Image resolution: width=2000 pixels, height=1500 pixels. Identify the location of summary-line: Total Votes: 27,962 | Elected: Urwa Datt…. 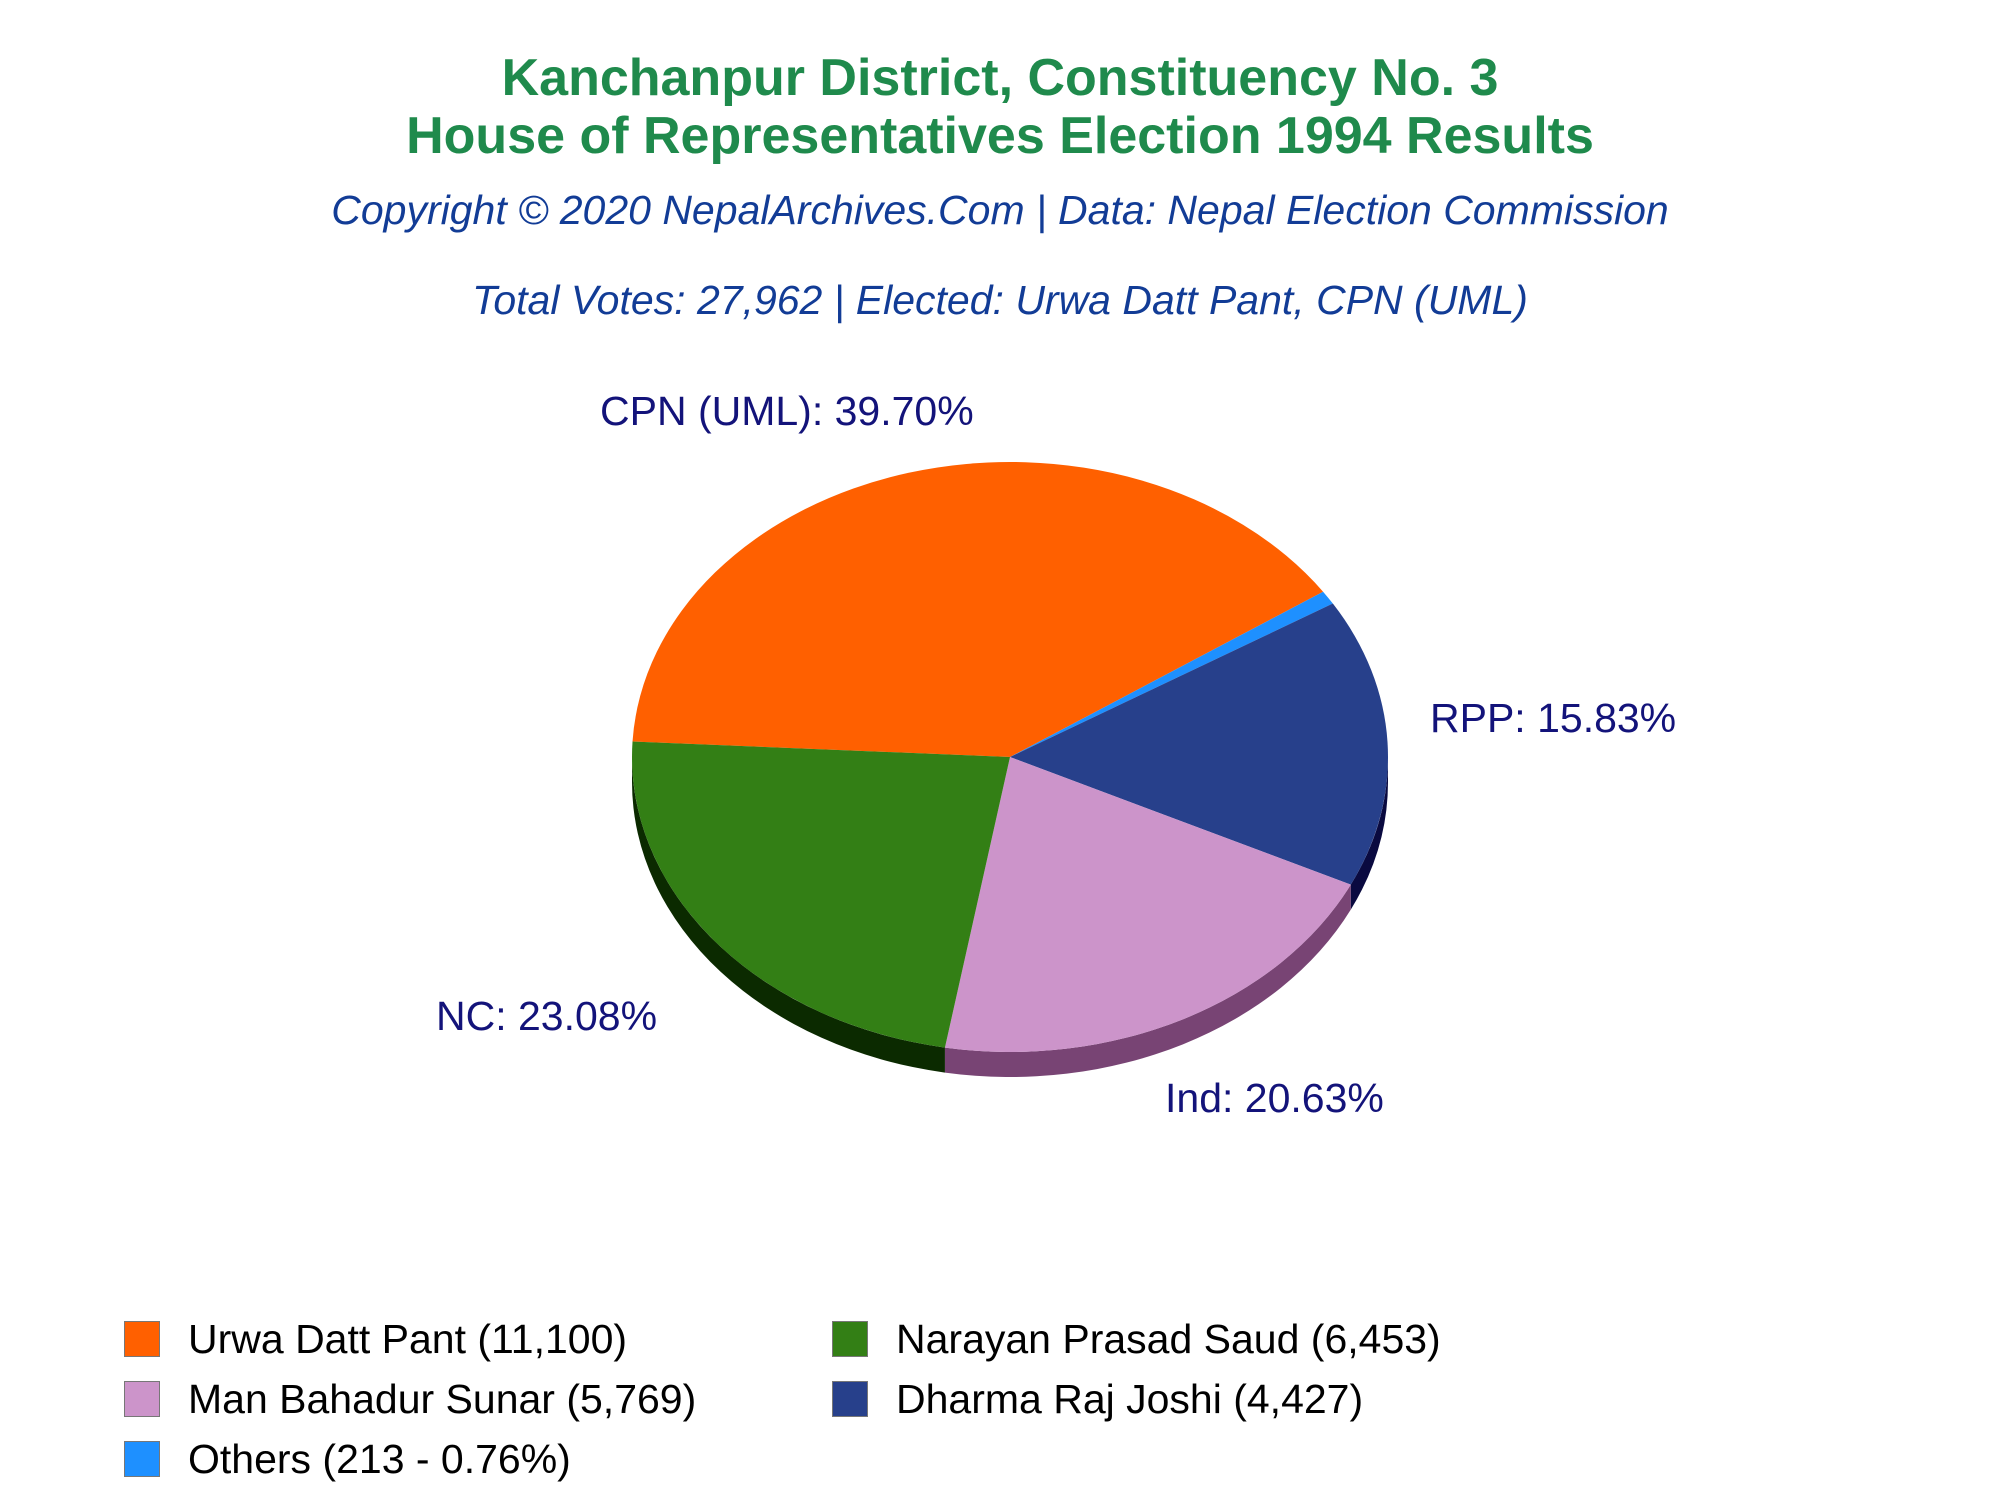
(1000, 300).